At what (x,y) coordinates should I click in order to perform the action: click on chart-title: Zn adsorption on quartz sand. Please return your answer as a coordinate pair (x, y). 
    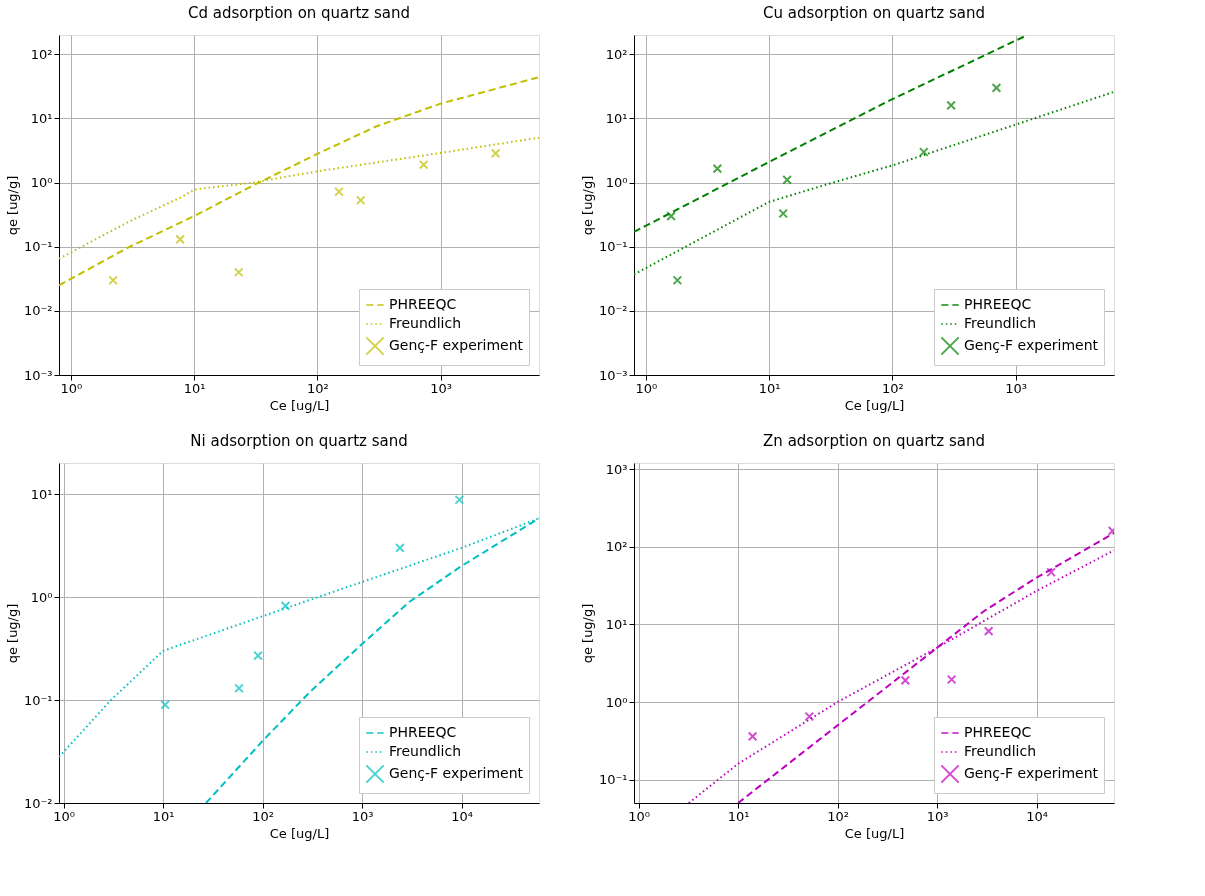
    Looking at the image, I should click on (874, 441).